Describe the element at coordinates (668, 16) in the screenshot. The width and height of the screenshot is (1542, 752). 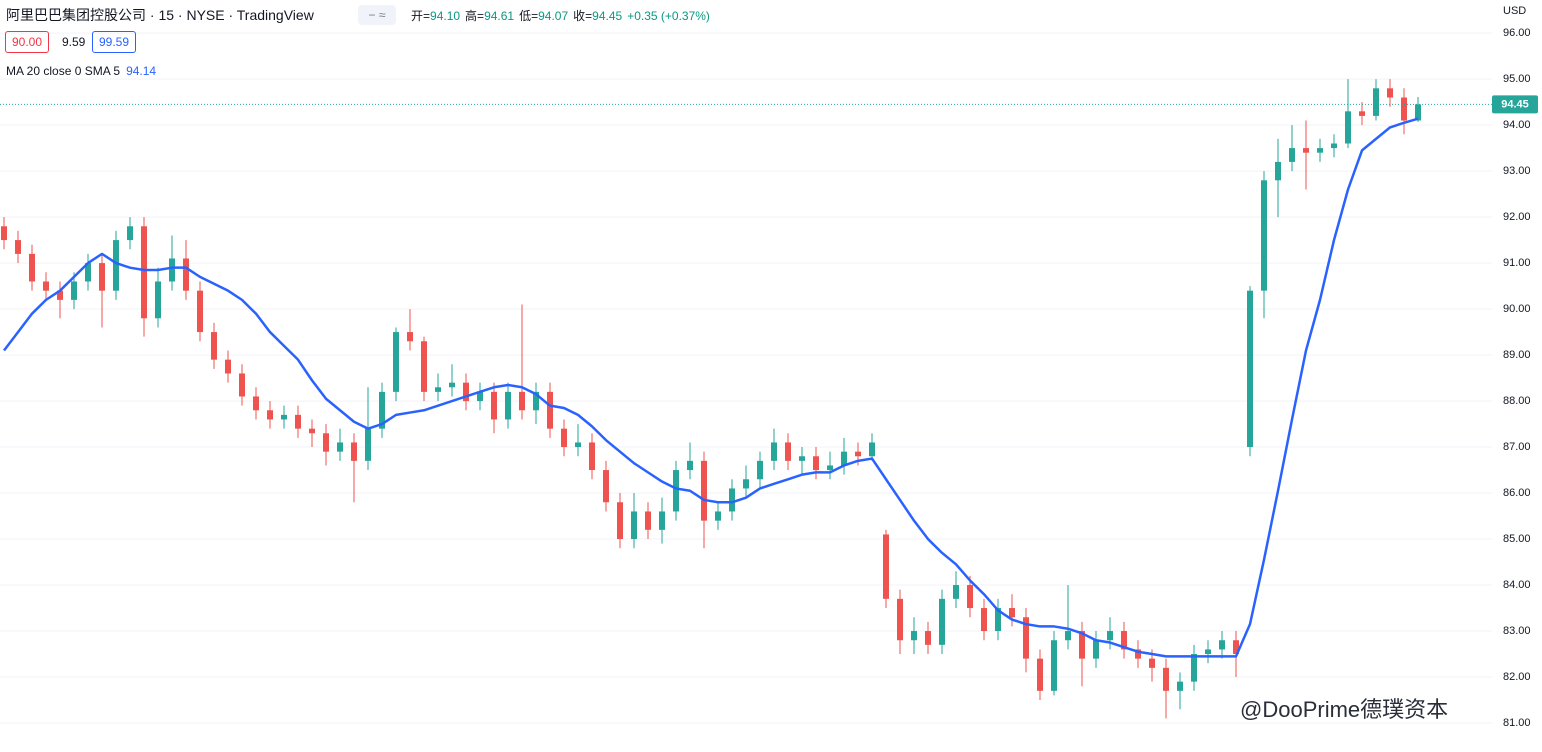
I see `price-change: +0.35 (+0.37%)` at that location.